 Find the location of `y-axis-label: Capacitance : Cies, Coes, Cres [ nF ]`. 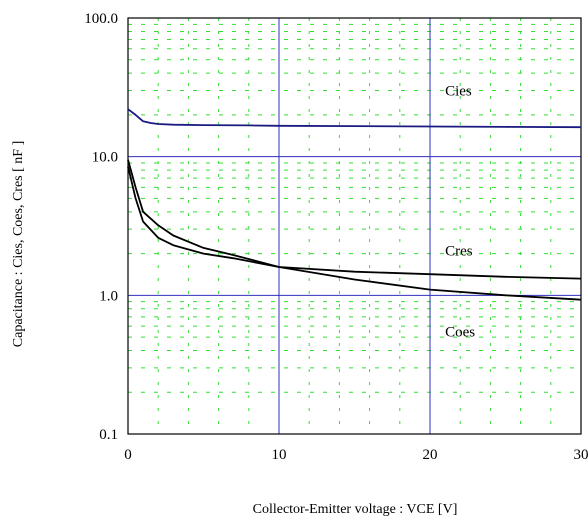

y-axis-label: Capacitance : Cies, Coes, Cres [ nF ] is located at coordinates (18, 244).